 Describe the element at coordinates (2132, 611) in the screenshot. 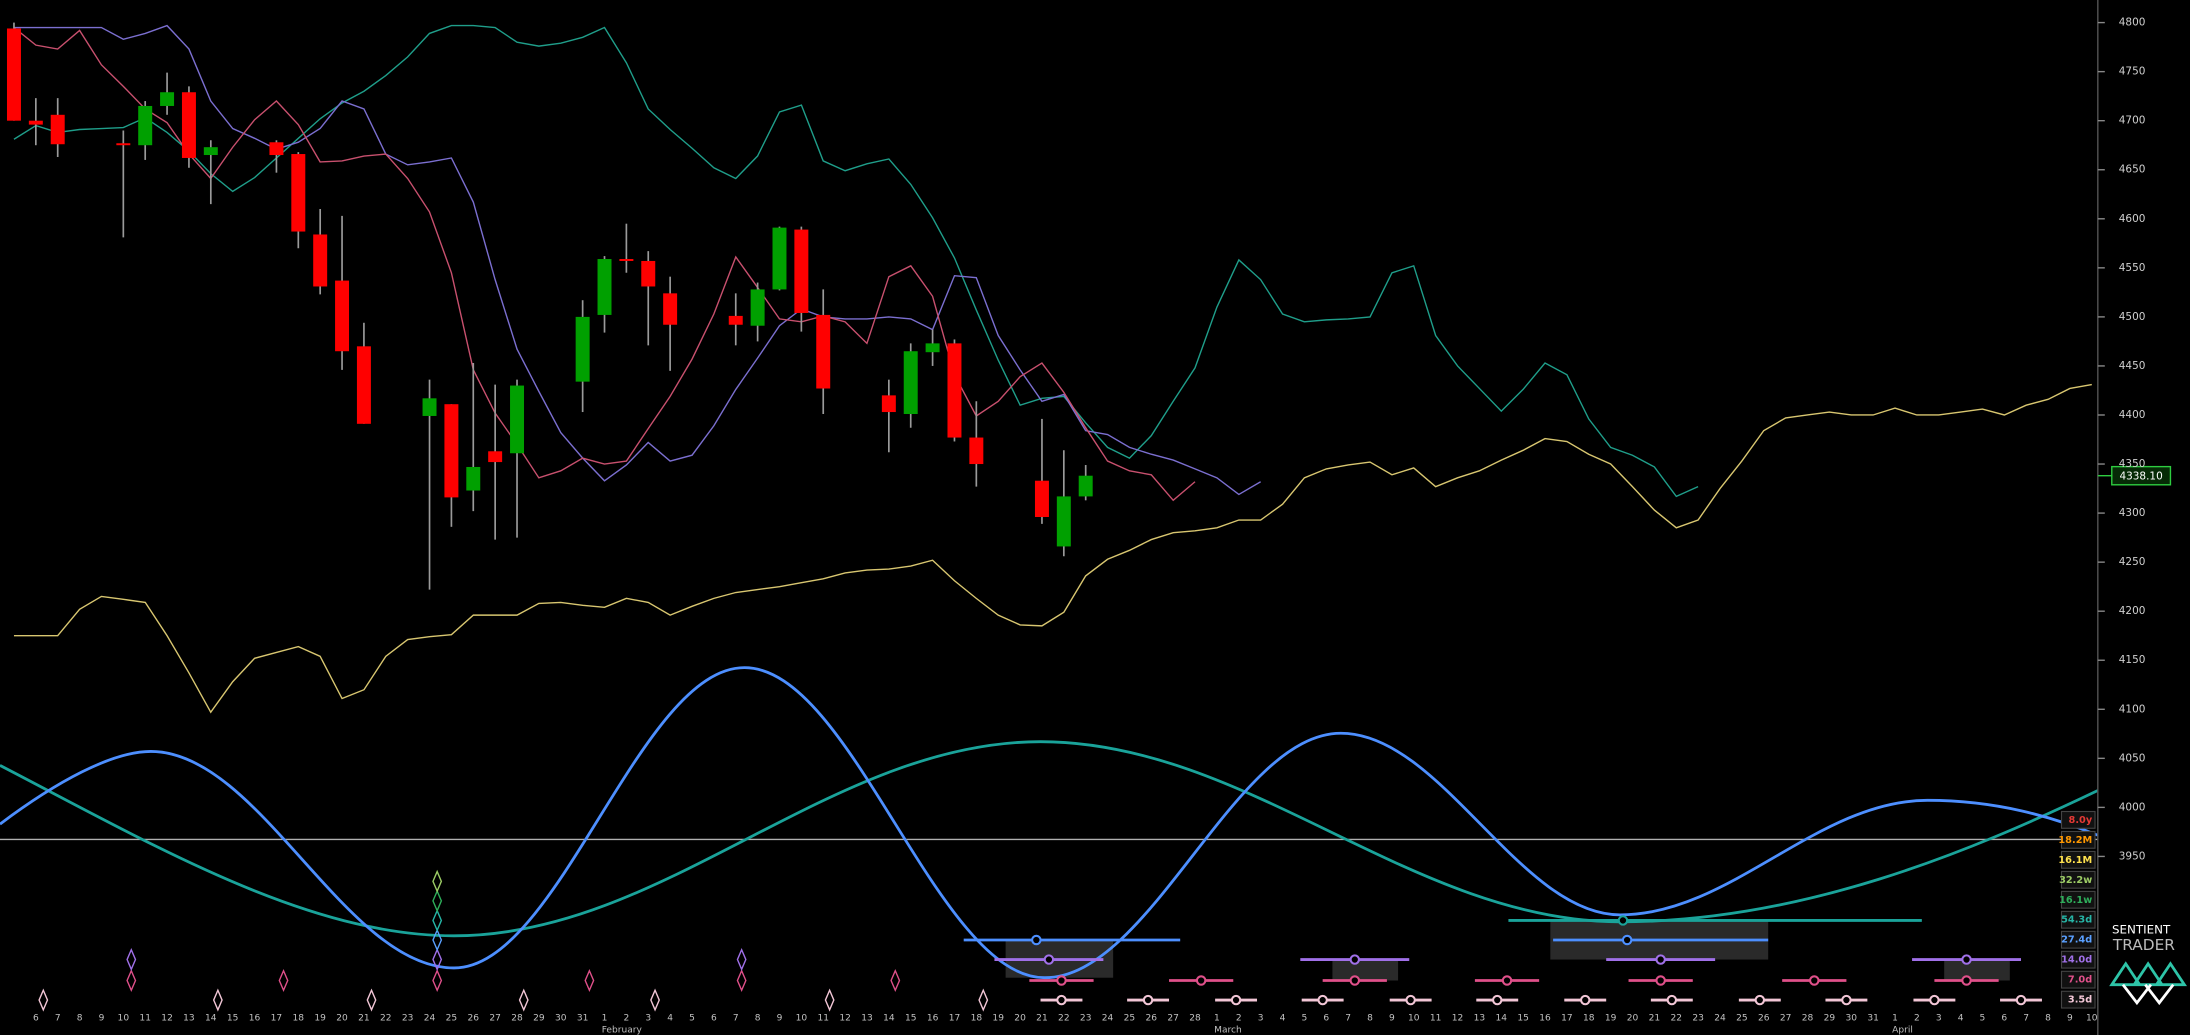

I see `y-tick-label: 4200` at that location.